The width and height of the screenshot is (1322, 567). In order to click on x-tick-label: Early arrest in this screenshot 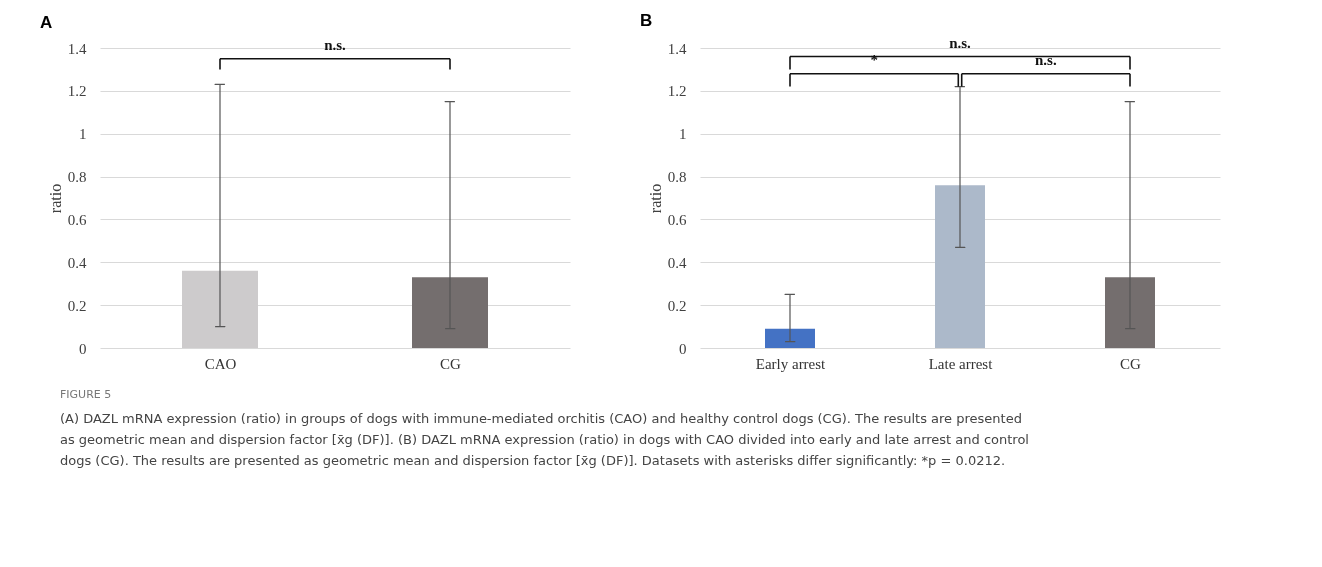, I will do `click(791, 363)`.